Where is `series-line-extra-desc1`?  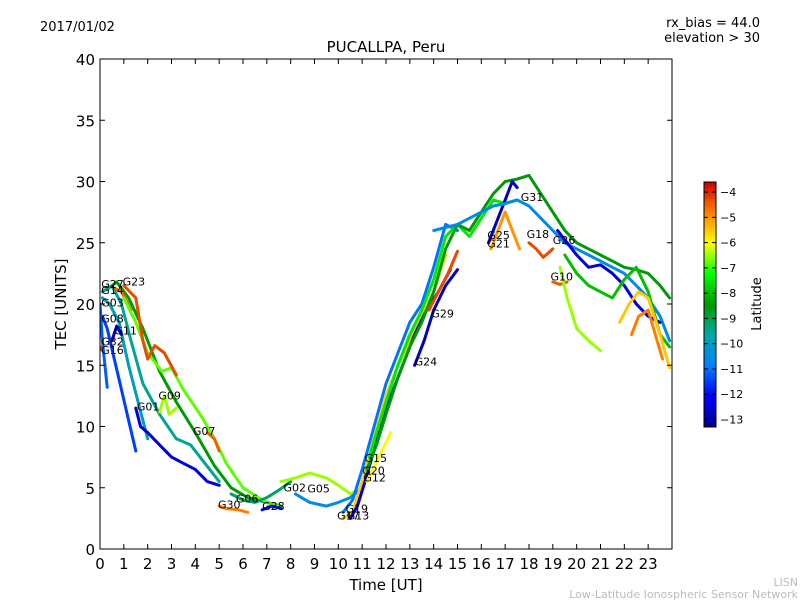
series-line-extra-desc1 is located at coordinates (580, 309).